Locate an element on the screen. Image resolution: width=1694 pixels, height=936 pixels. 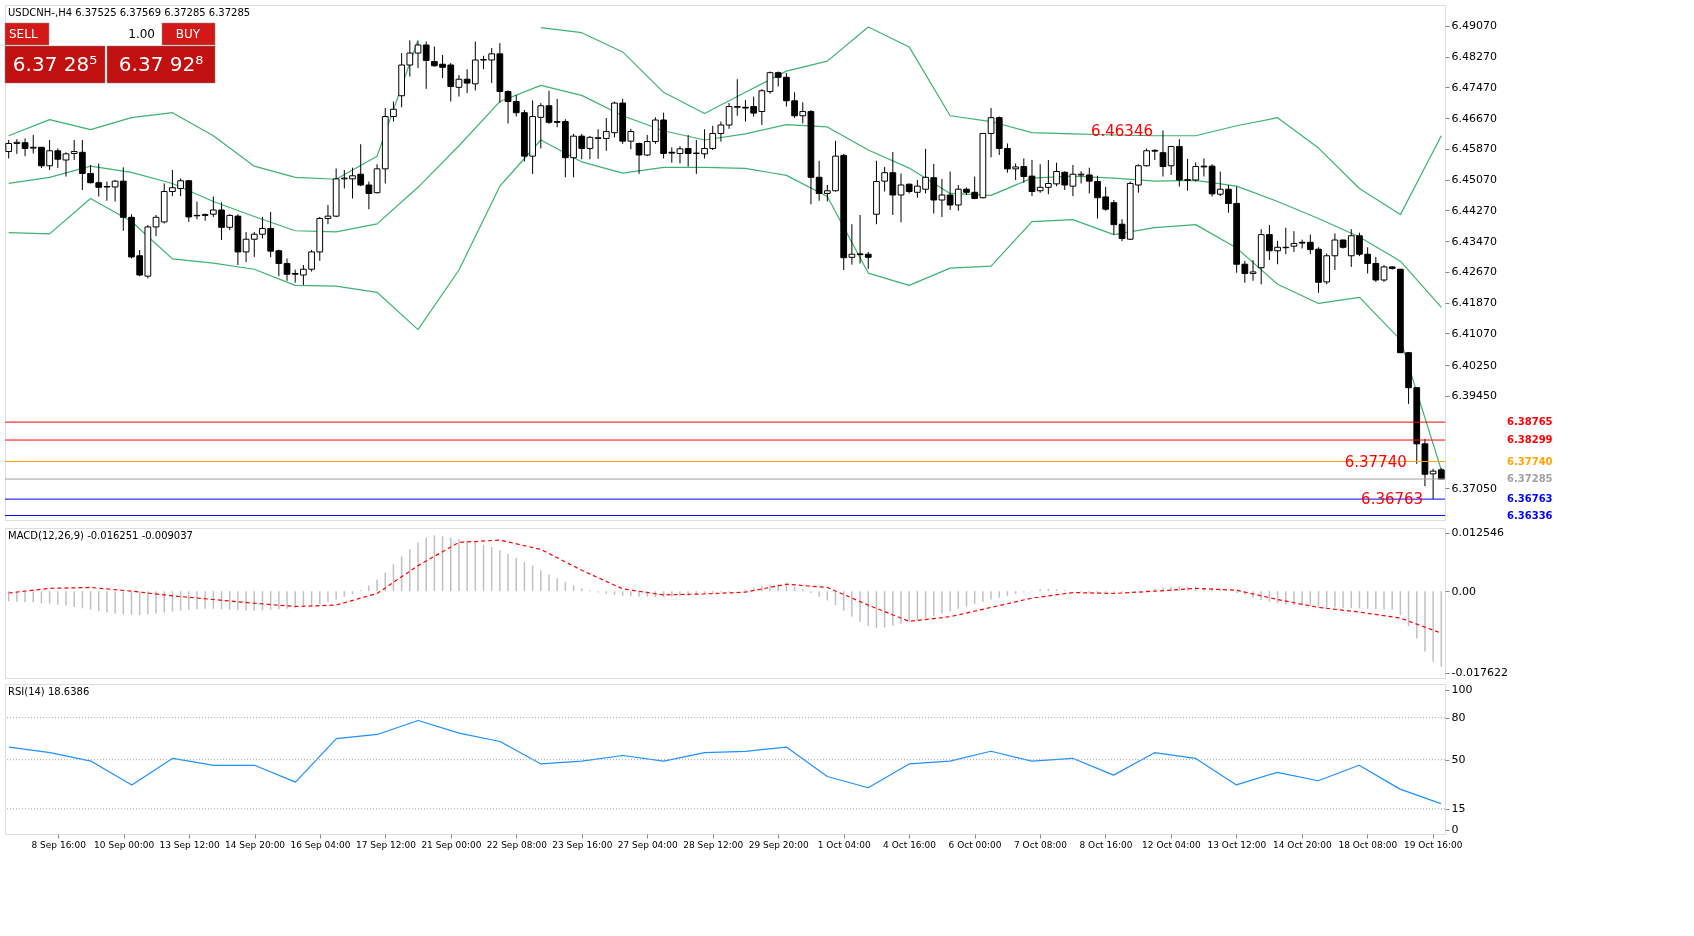
y-tick-label: 6.37050 is located at coordinates (1474, 488).